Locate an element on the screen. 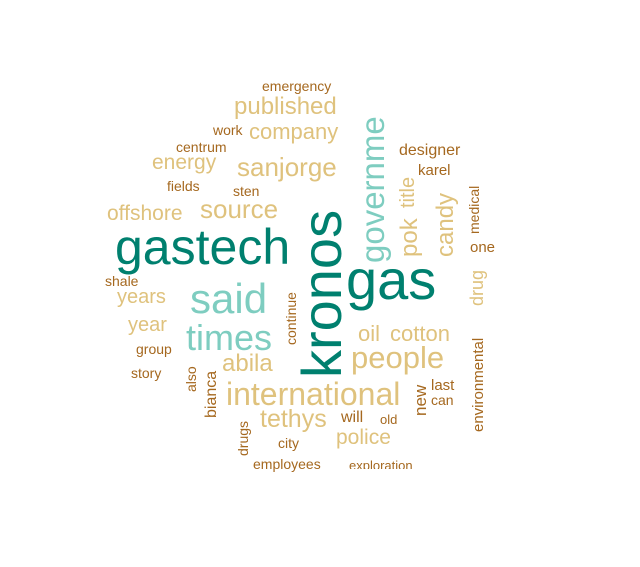 The width and height of the screenshot is (640, 567). word-kronos: kronos is located at coordinates (321, 293).